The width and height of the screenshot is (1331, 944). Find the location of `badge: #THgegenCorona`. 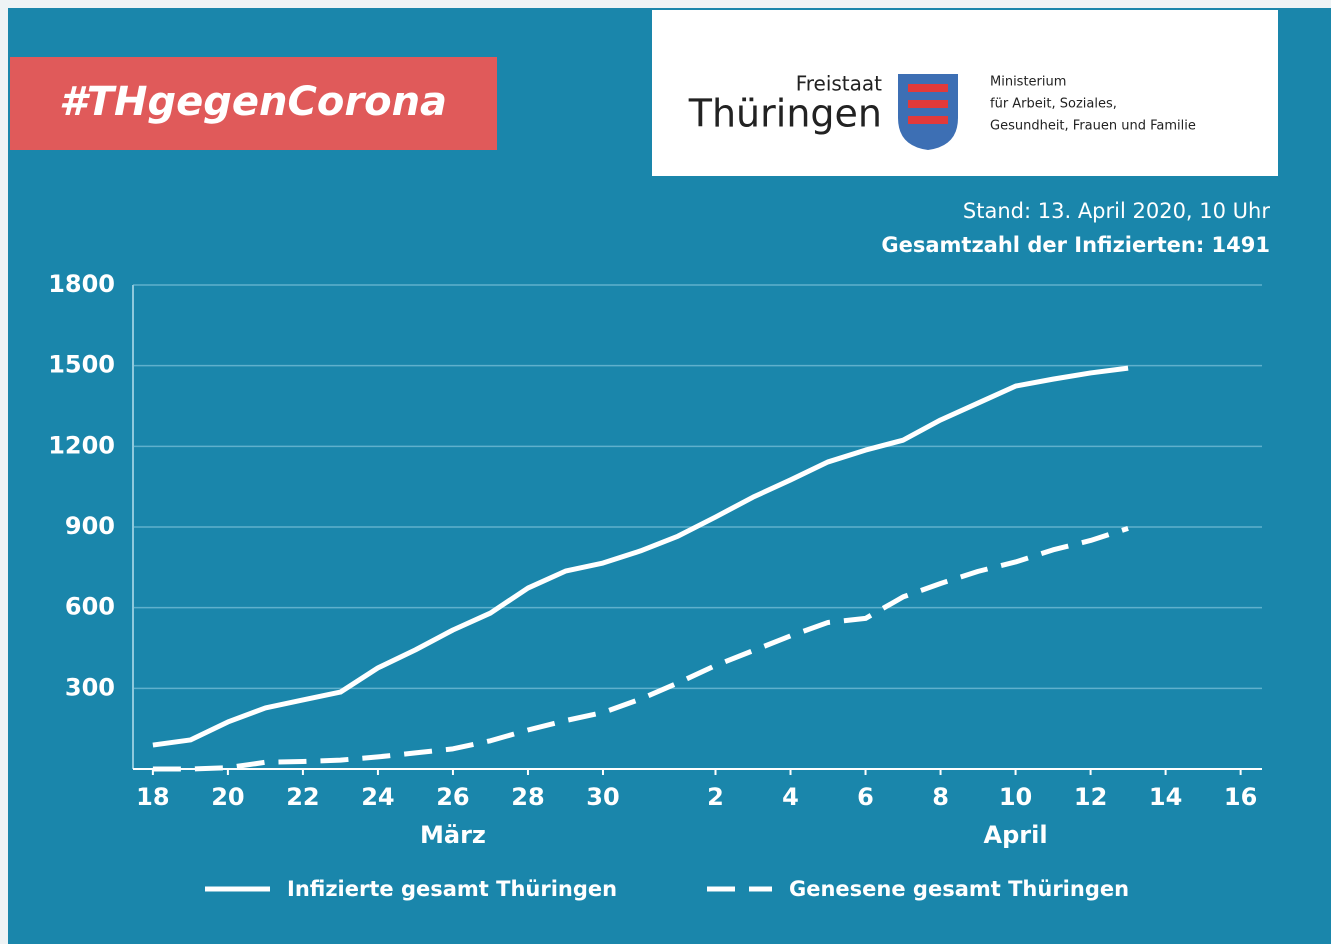

badge: #THgegenCorona is located at coordinates (253, 102).